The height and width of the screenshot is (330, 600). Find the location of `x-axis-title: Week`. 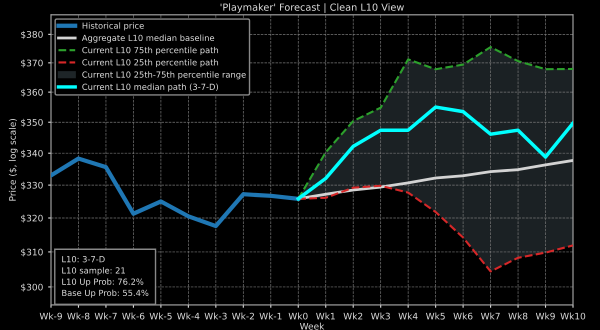

x-axis-title: Week is located at coordinates (312, 326).